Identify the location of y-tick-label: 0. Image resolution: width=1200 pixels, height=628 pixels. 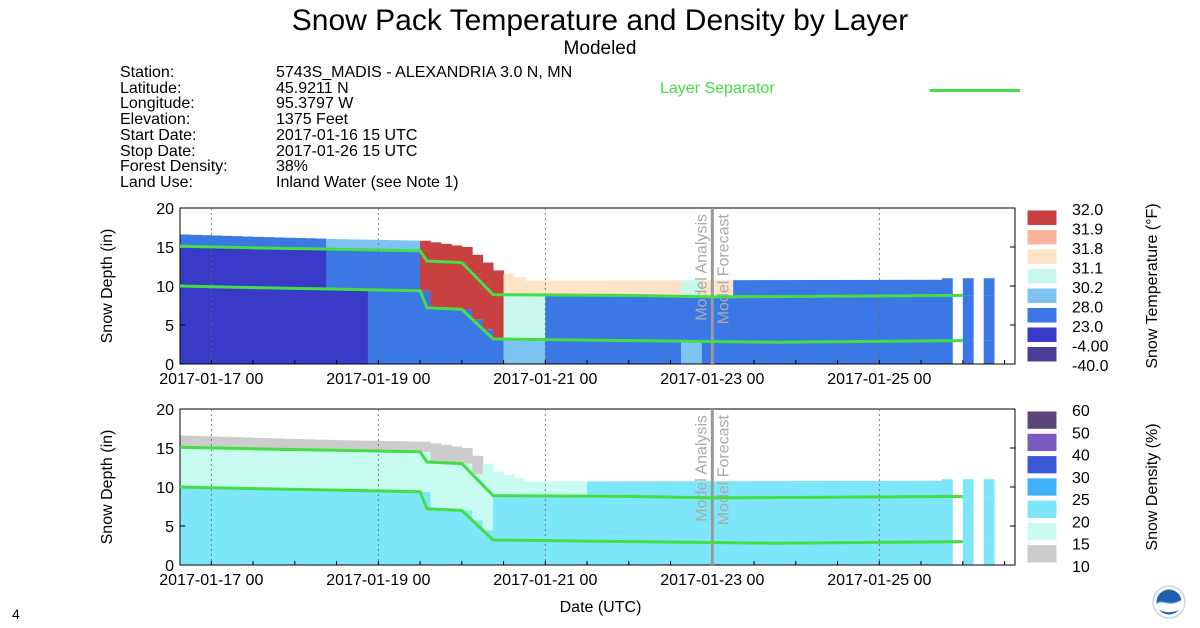
(169, 365).